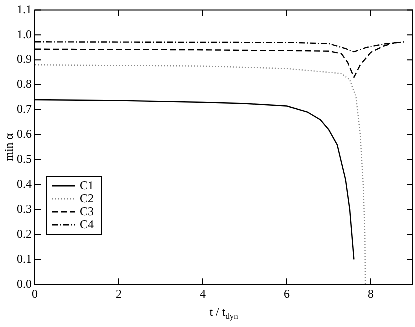 The height and width of the screenshot is (327, 415). What do you see at coordinates (87, 185) in the screenshot?
I see `legend-label: C1` at bounding box center [87, 185].